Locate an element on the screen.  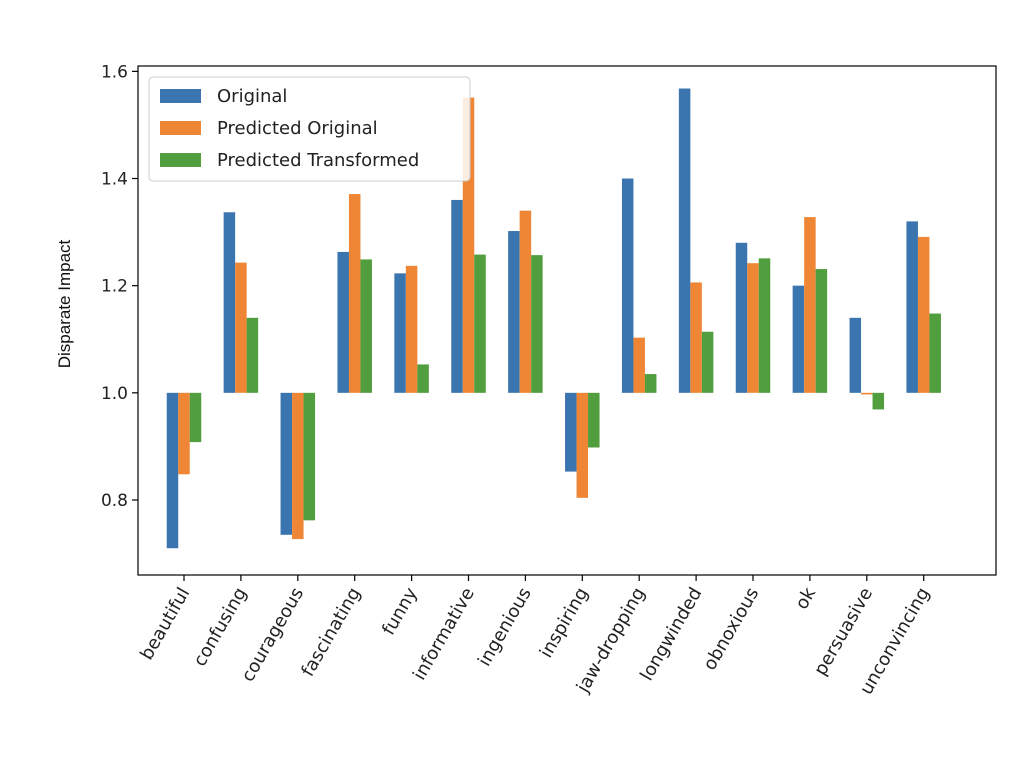
x-category-label: ok is located at coordinates (805, 599).